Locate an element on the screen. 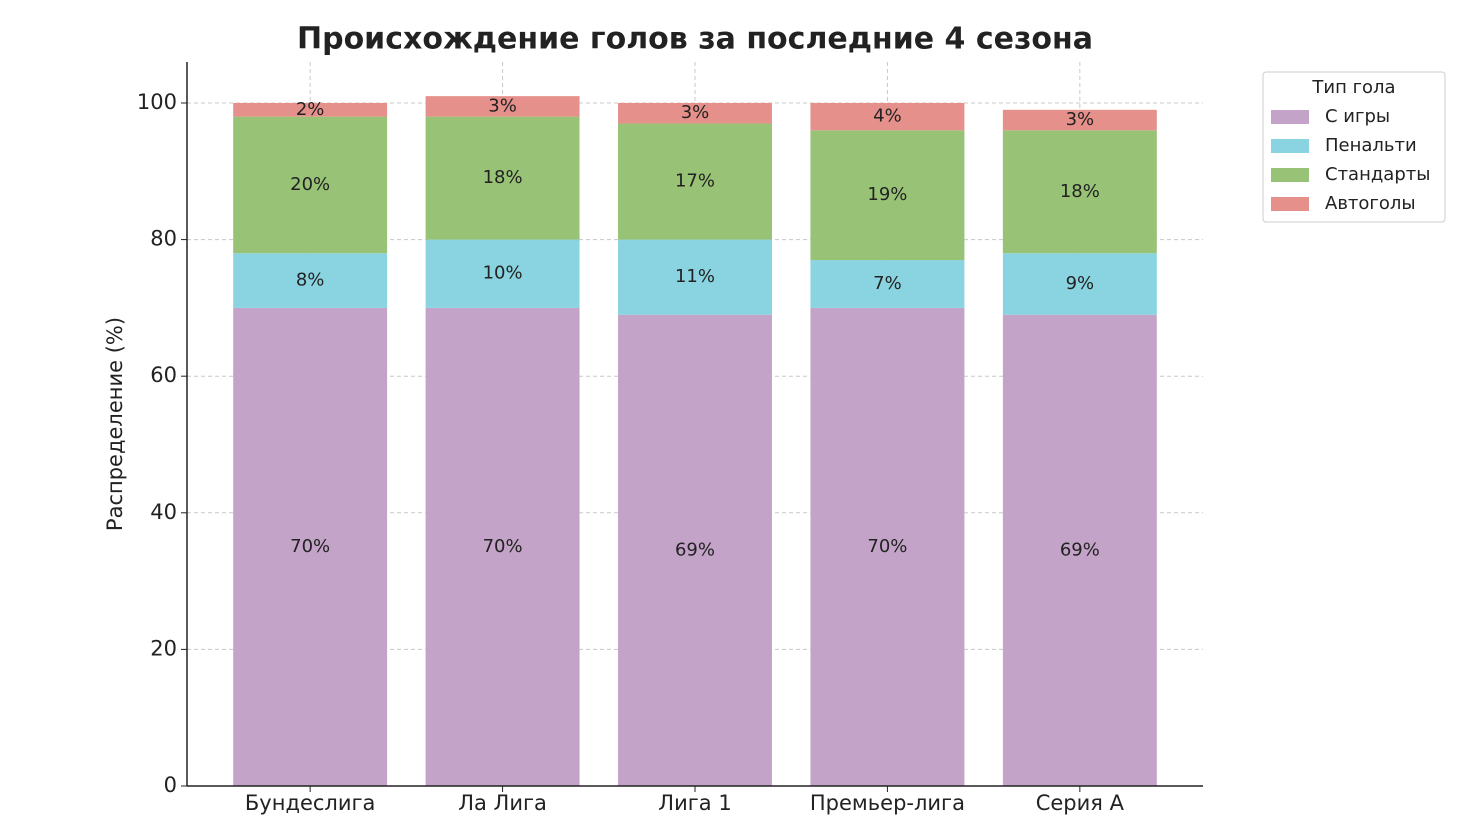 The image size is (1460, 824). x-tick-label: Лига 1 is located at coordinates (694, 803).